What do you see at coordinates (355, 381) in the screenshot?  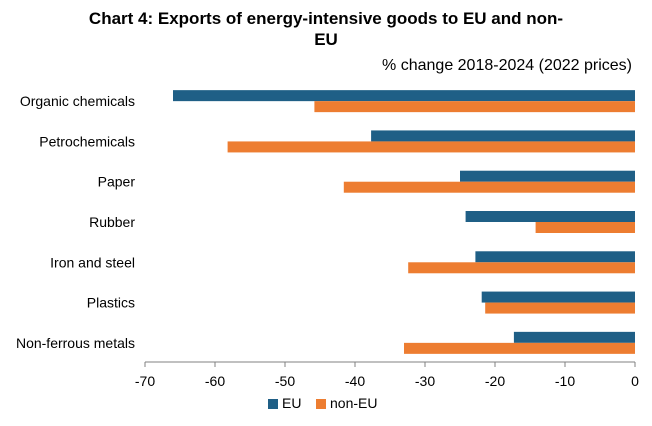 I see `x-tick-label: -40` at bounding box center [355, 381].